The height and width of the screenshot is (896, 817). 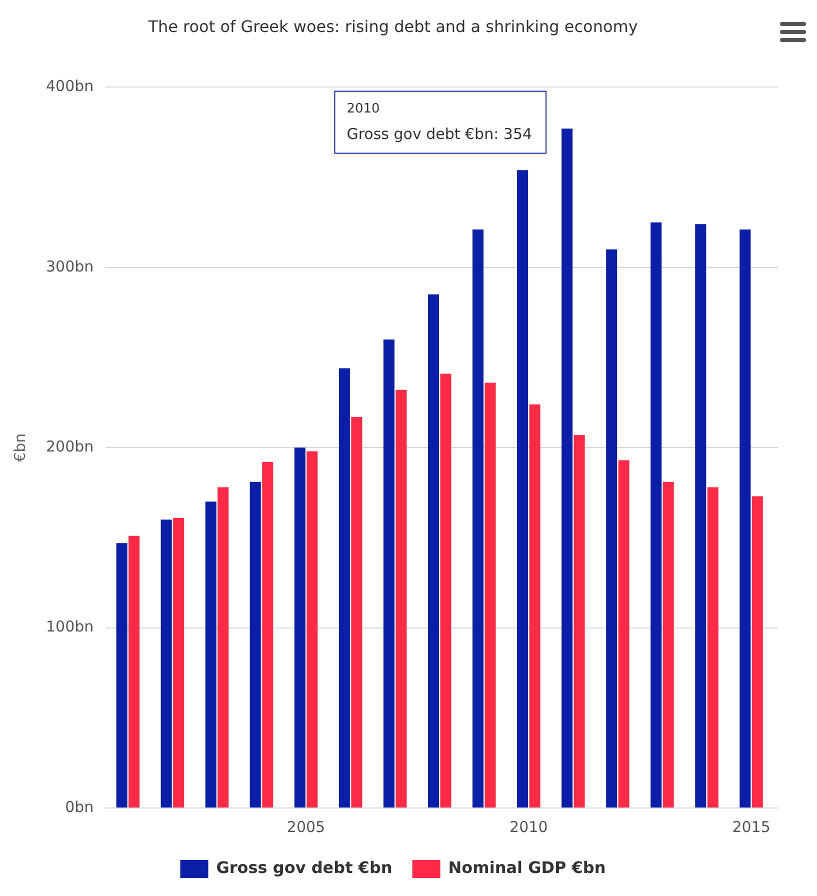 What do you see at coordinates (392, 26) in the screenshot?
I see `chart-title: The root of Greek woes: rising debt and a shrinking economy` at bounding box center [392, 26].